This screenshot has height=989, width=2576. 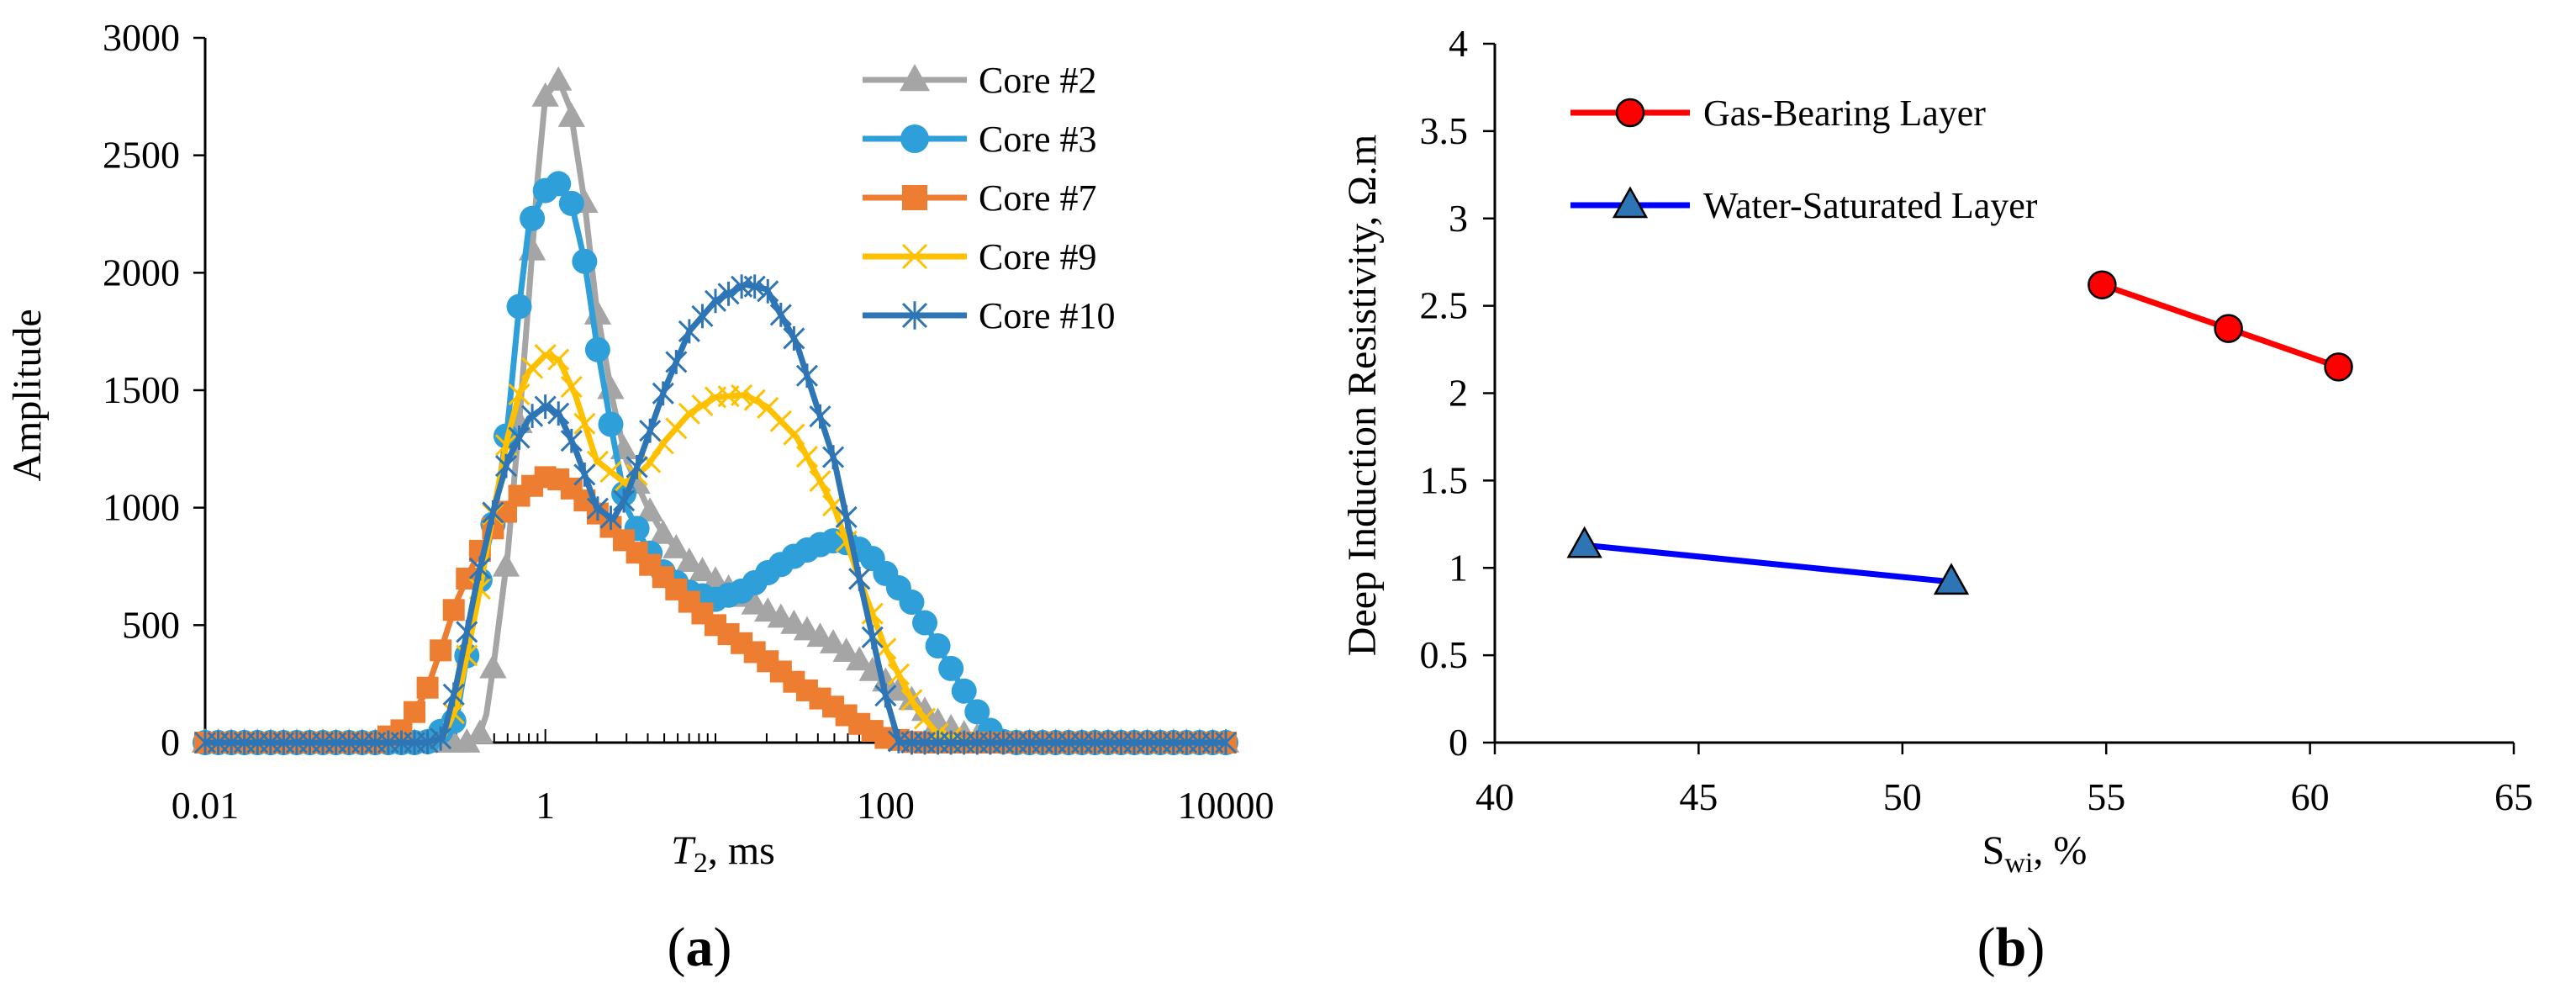 What do you see at coordinates (1363, 395) in the screenshot?
I see `chart-b-y-axis-title: Deep Induction Resistivity, Ω.m` at bounding box center [1363, 395].